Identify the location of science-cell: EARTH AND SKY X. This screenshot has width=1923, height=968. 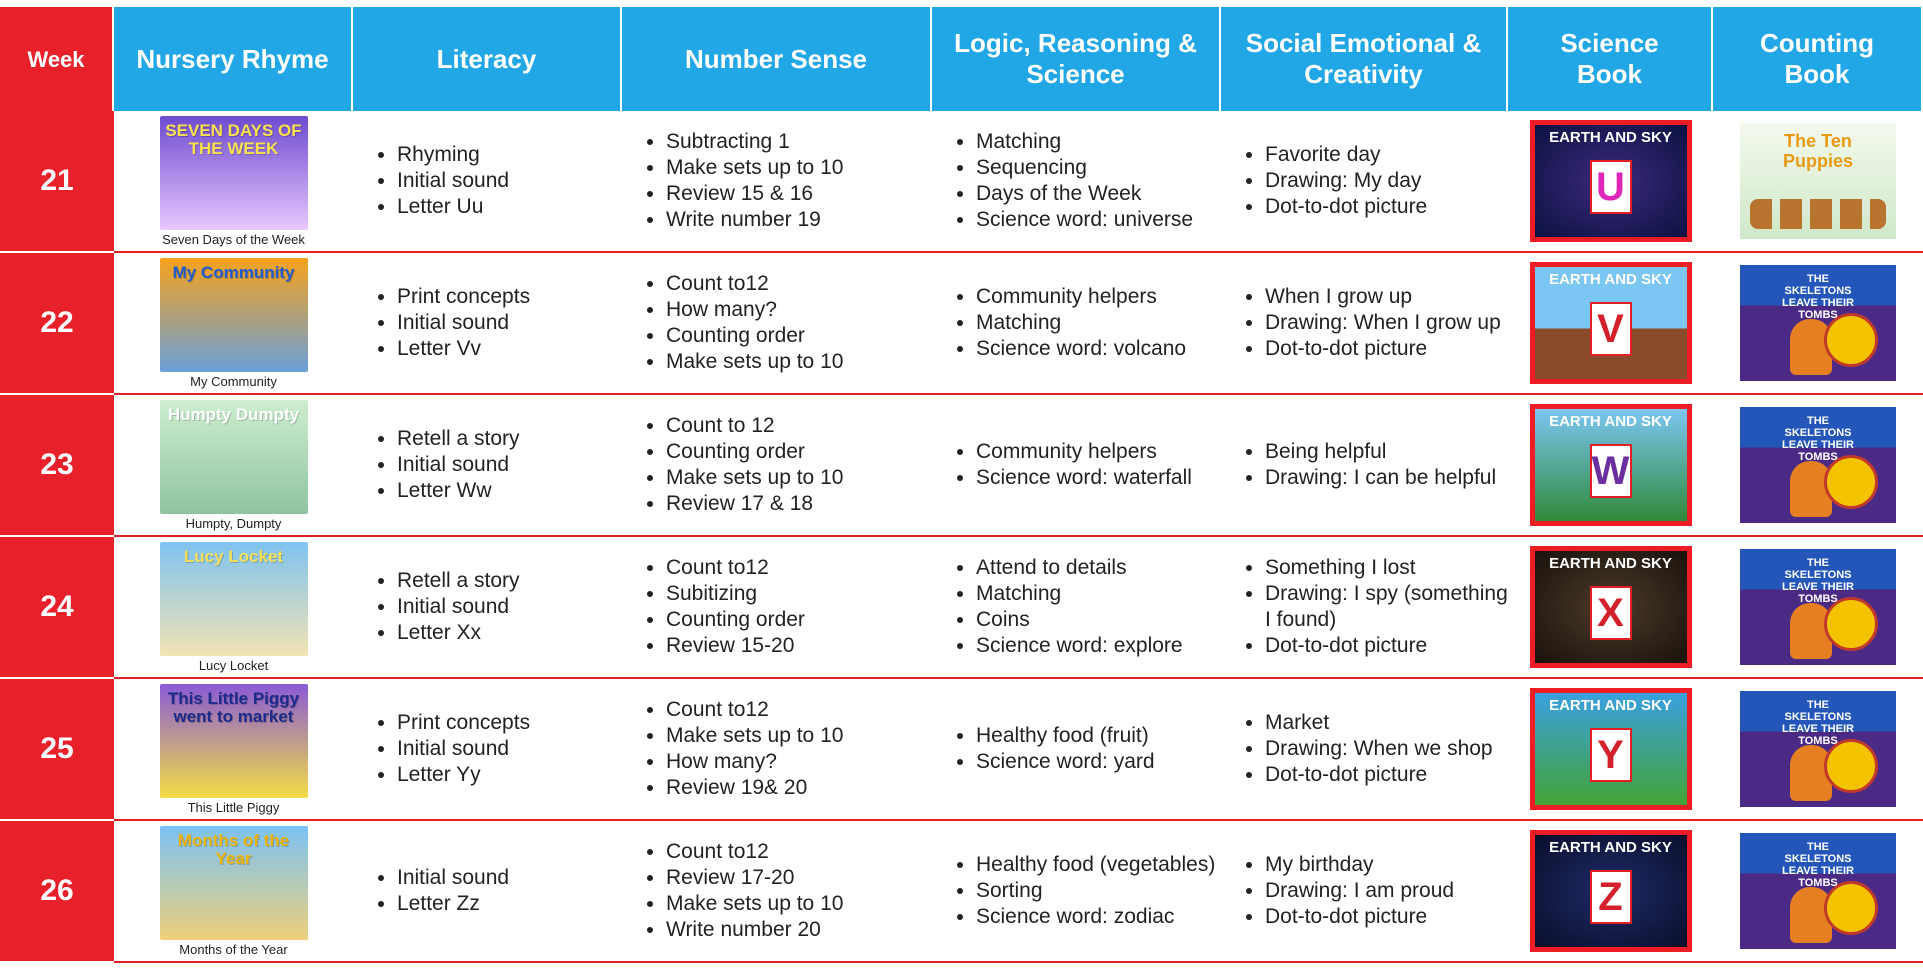
(1610, 608).